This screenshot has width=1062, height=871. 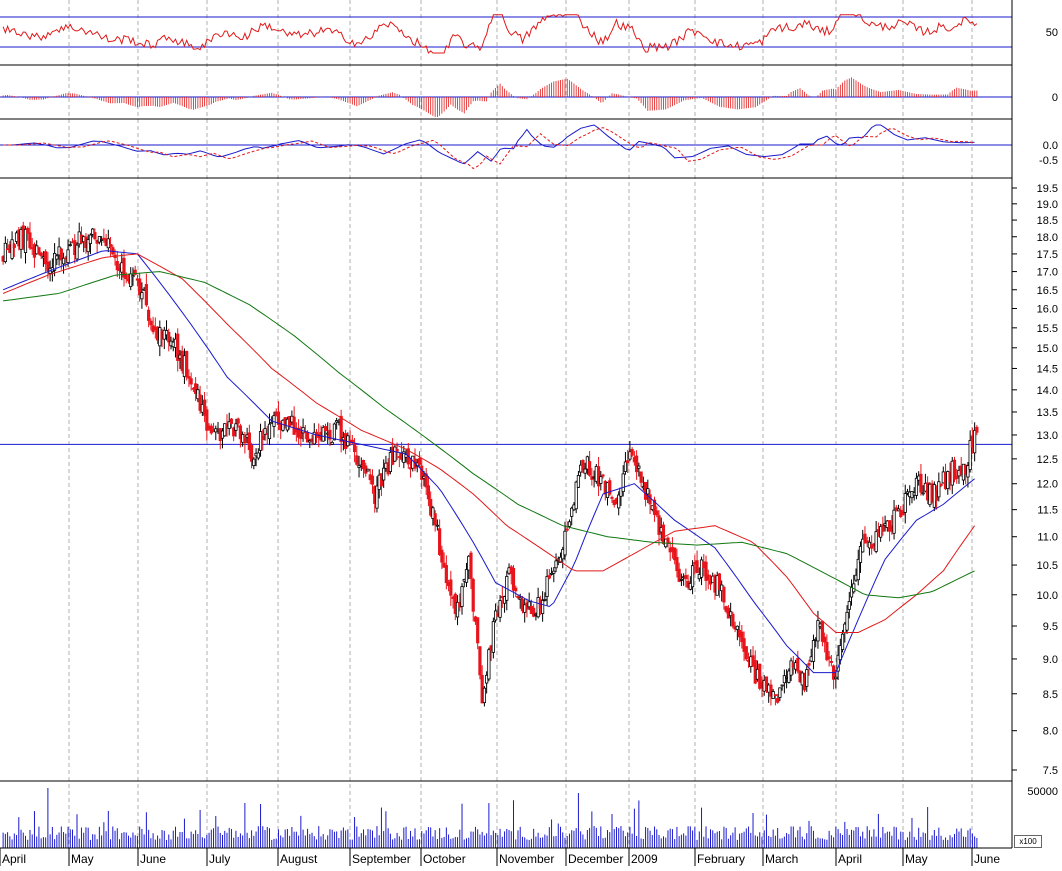 What do you see at coordinates (506, 147) in the screenshot?
I see `macd-panel` at bounding box center [506, 147].